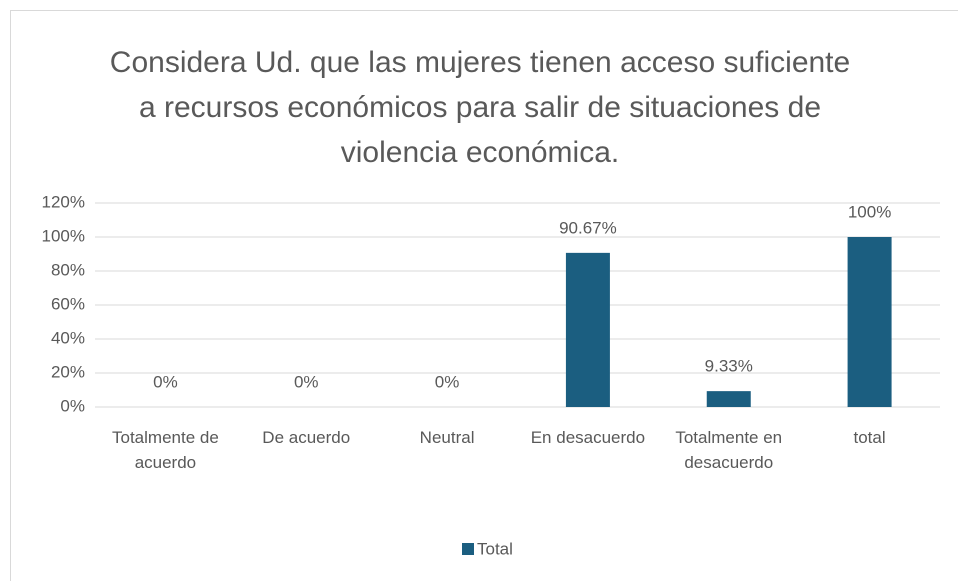  What do you see at coordinates (869, 437) in the screenshot?
I see `x-tick-label: total` at bounding box center [869, 437].